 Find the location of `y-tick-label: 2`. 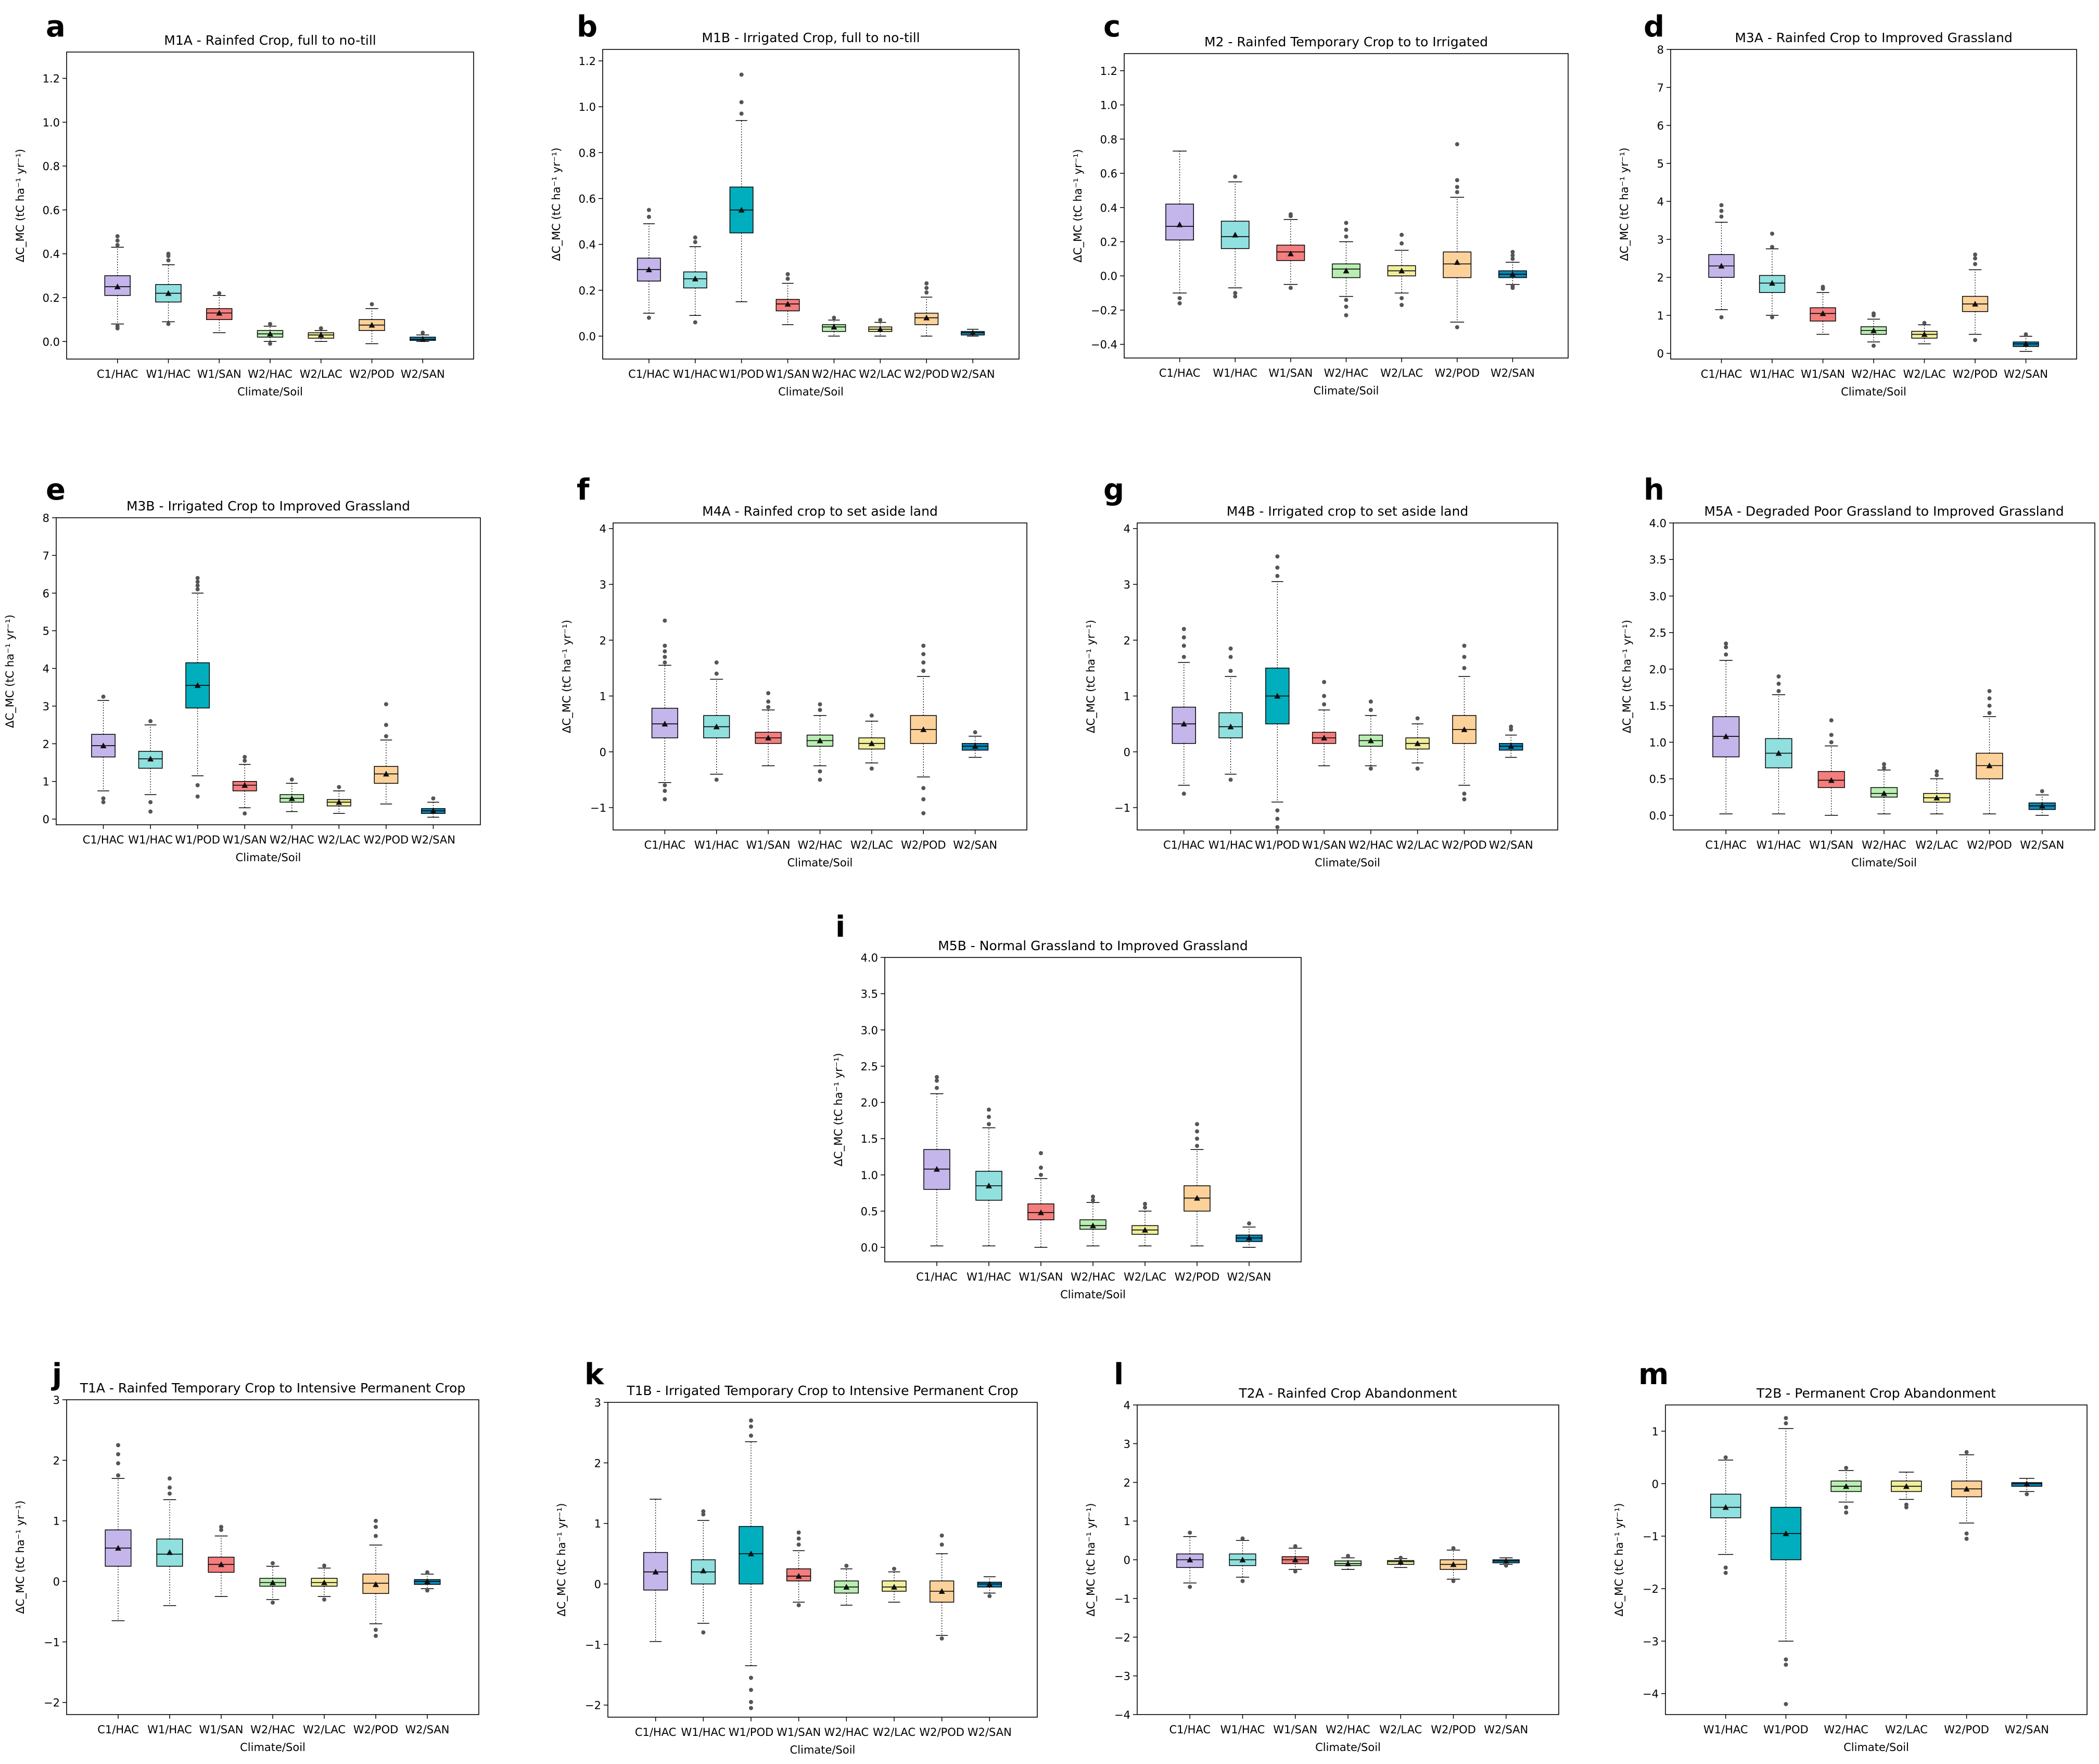

y-tick-label: 2 is located at coordinates (597, 1463).